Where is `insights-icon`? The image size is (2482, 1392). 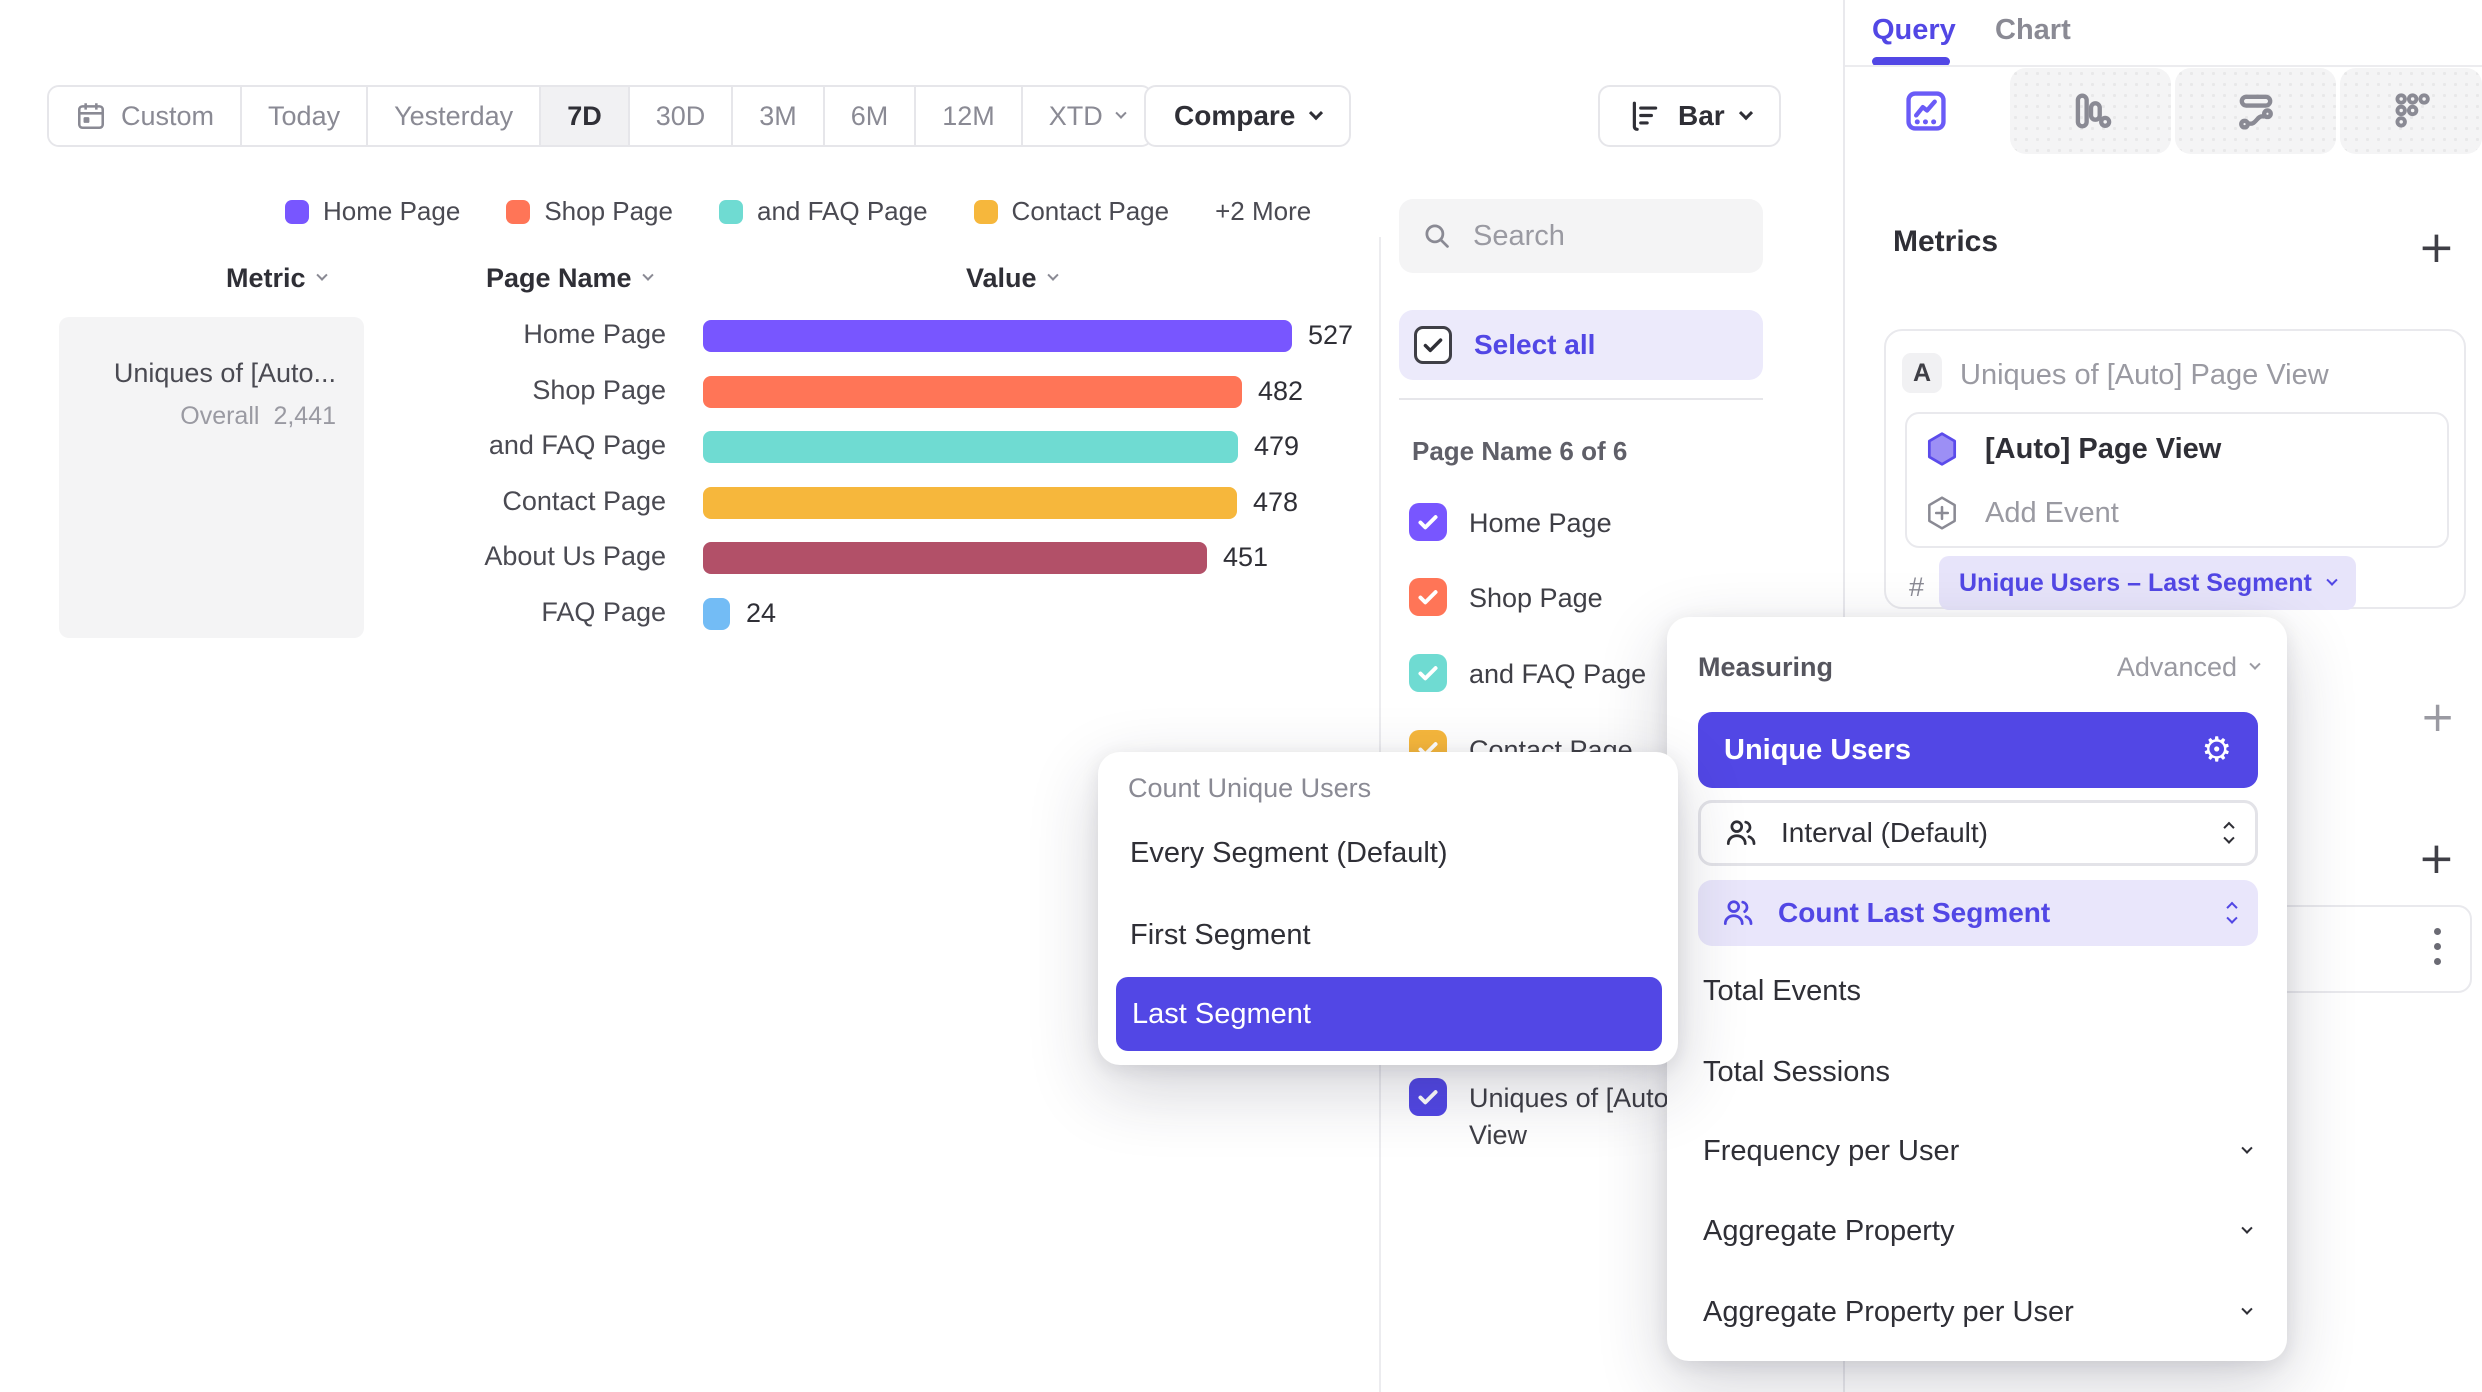
insights-icon is located at coordinates (1926, 111).